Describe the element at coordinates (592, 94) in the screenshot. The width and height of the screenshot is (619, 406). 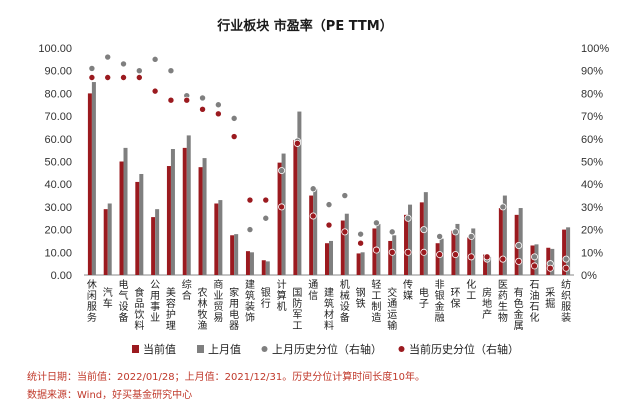
I see `y2-tick-label: 80%` at that location.